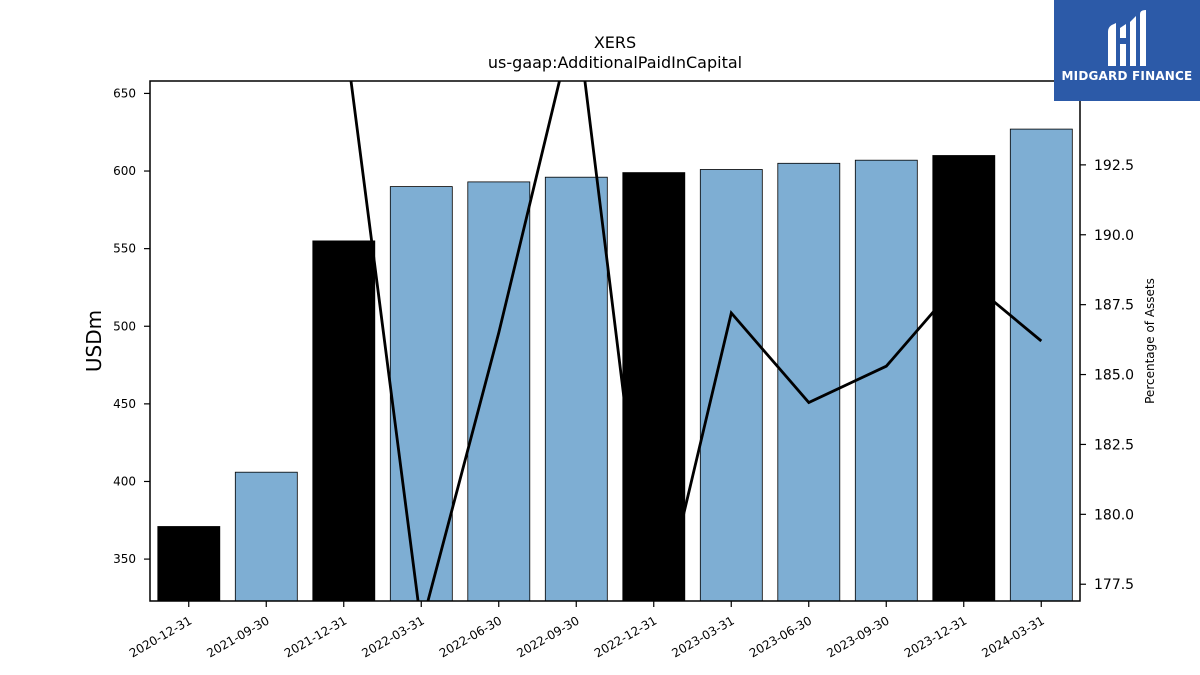 This screenshot has width=1200, height=675. I want to click on x-tick-label: 2023-06-30, so click(780, 636).